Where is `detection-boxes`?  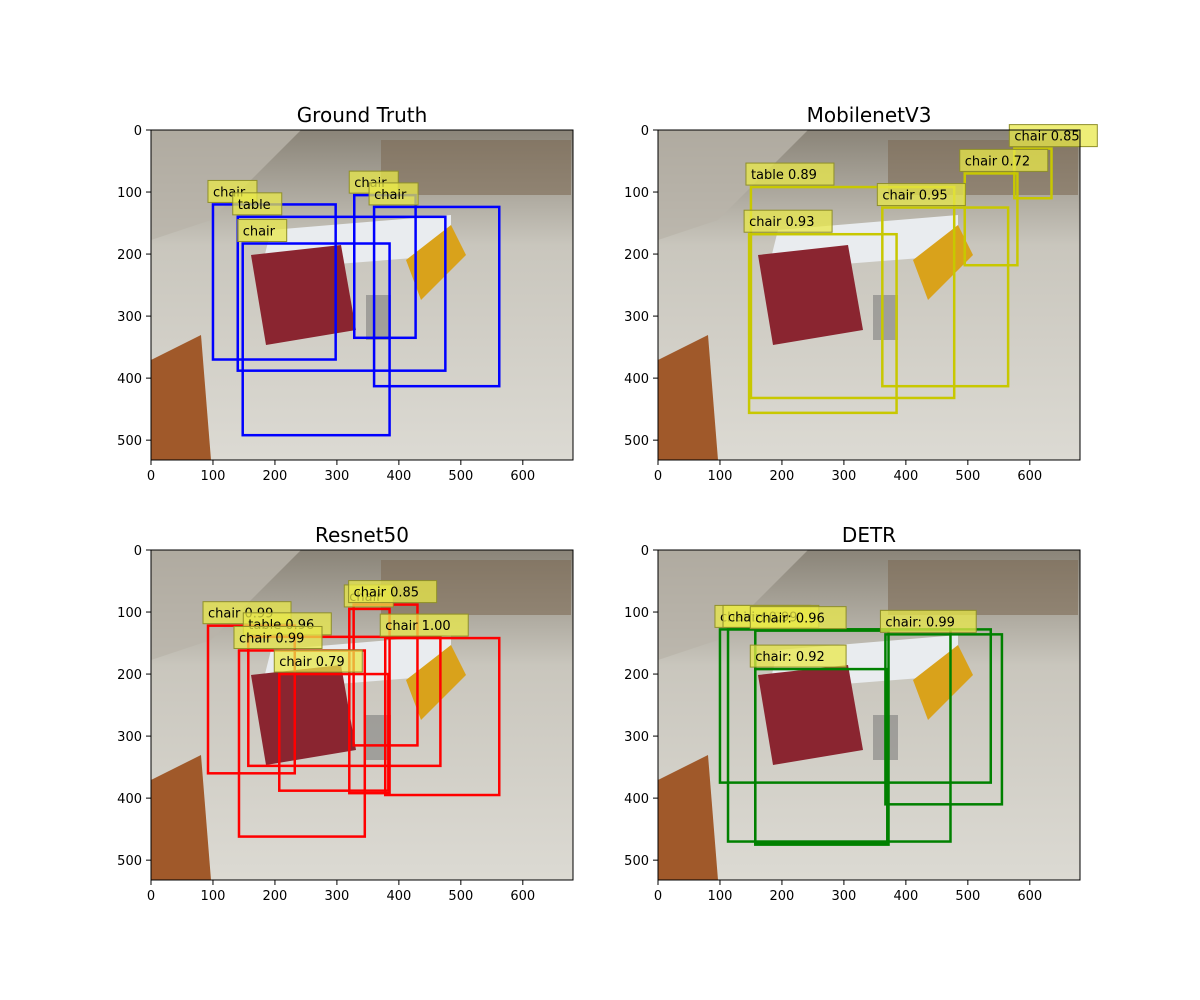 detection-boxes is located at coordinates (900, 281).